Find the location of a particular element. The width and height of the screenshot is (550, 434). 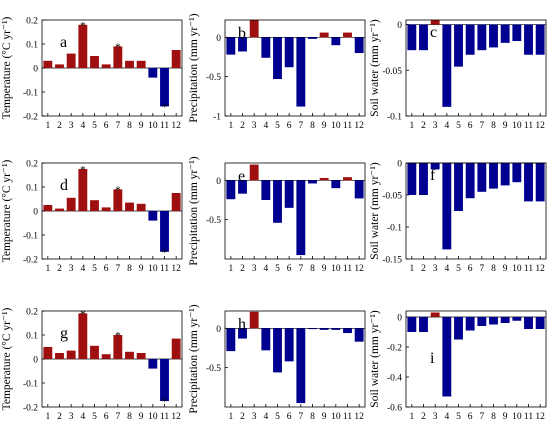

y-axis-label: Temperature (°C yr⁻¹) is located at coordinates (7, 210).